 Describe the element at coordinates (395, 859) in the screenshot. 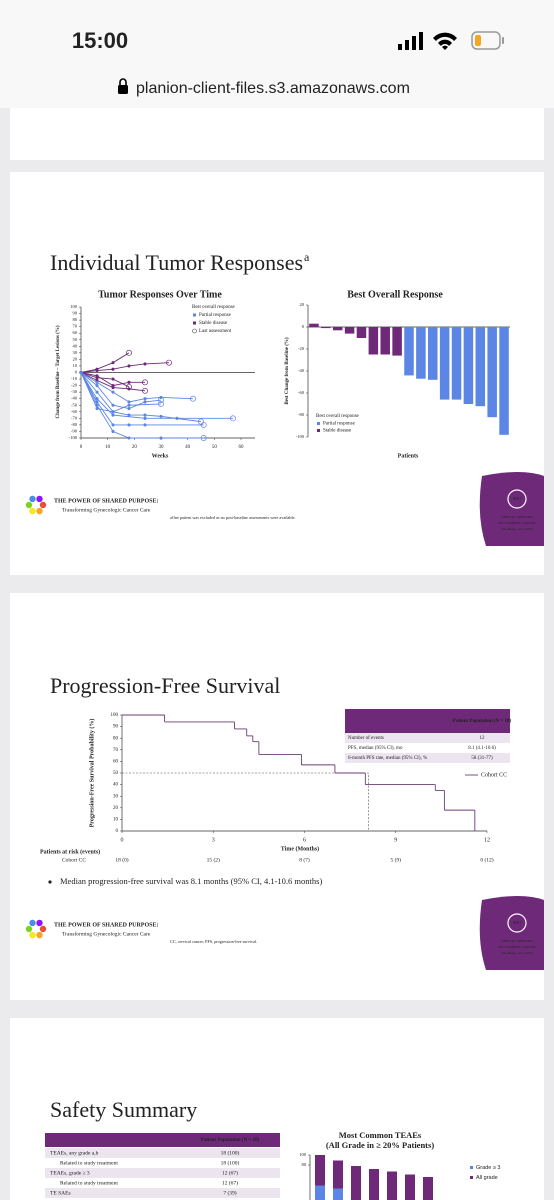

I see `at-risk-value: 5 (9)` at that location.